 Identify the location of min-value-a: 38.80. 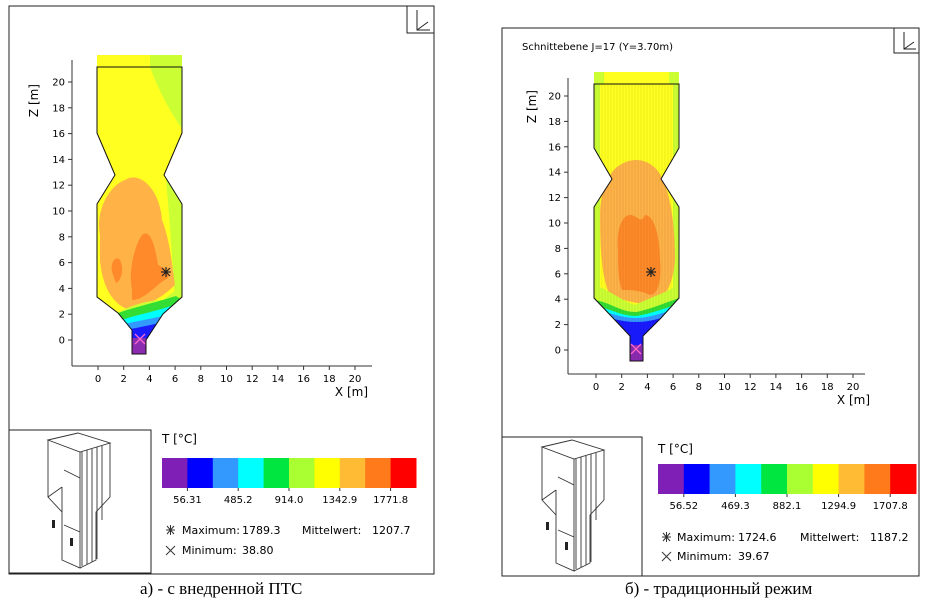
(258, 550).